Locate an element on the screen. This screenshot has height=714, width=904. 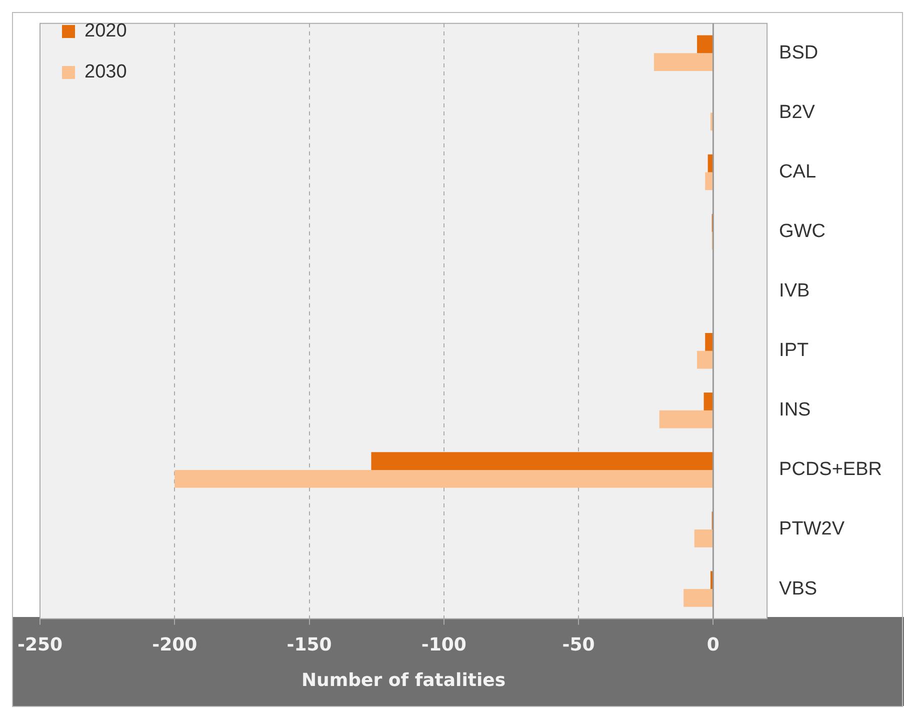
x-tick-label: -100 is located at coordinates (443, 645).